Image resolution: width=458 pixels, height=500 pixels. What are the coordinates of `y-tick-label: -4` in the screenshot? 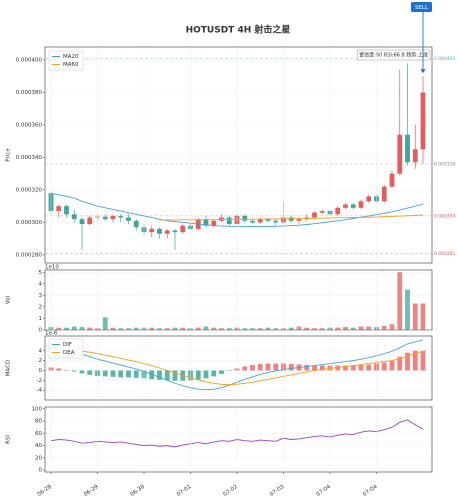 It's located at (40, 391).